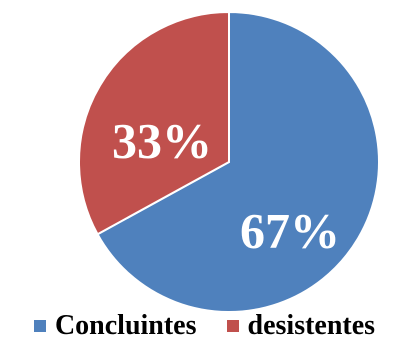  Describe the element at coordinates (39, 326) in the screenshot. I see `legend-swatch-concluintes` at that location.